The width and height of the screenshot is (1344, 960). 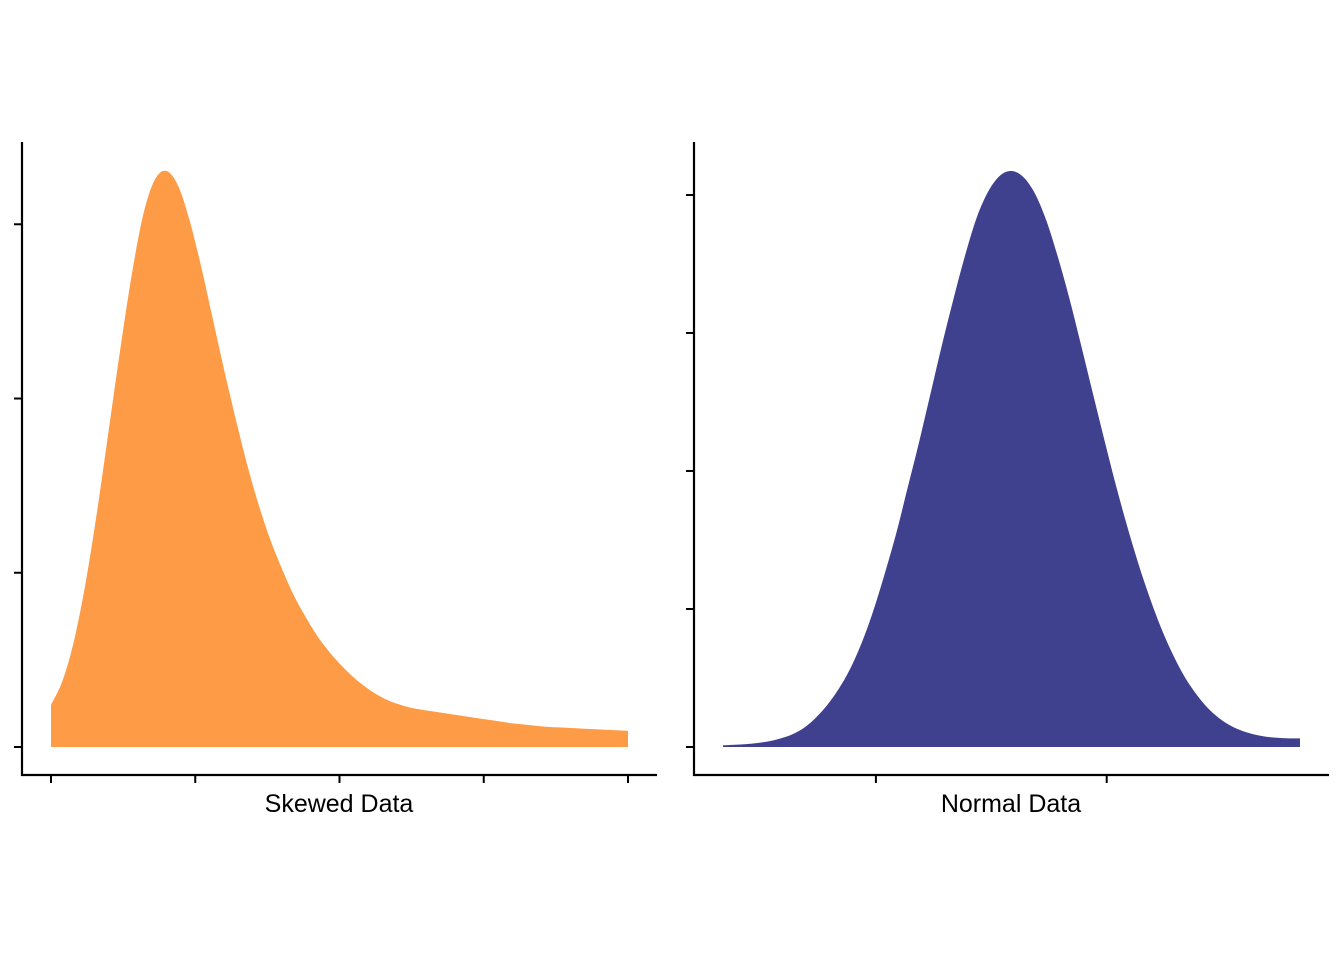 I want to click on skewed-x-ticks, so click(x=339, y=779).